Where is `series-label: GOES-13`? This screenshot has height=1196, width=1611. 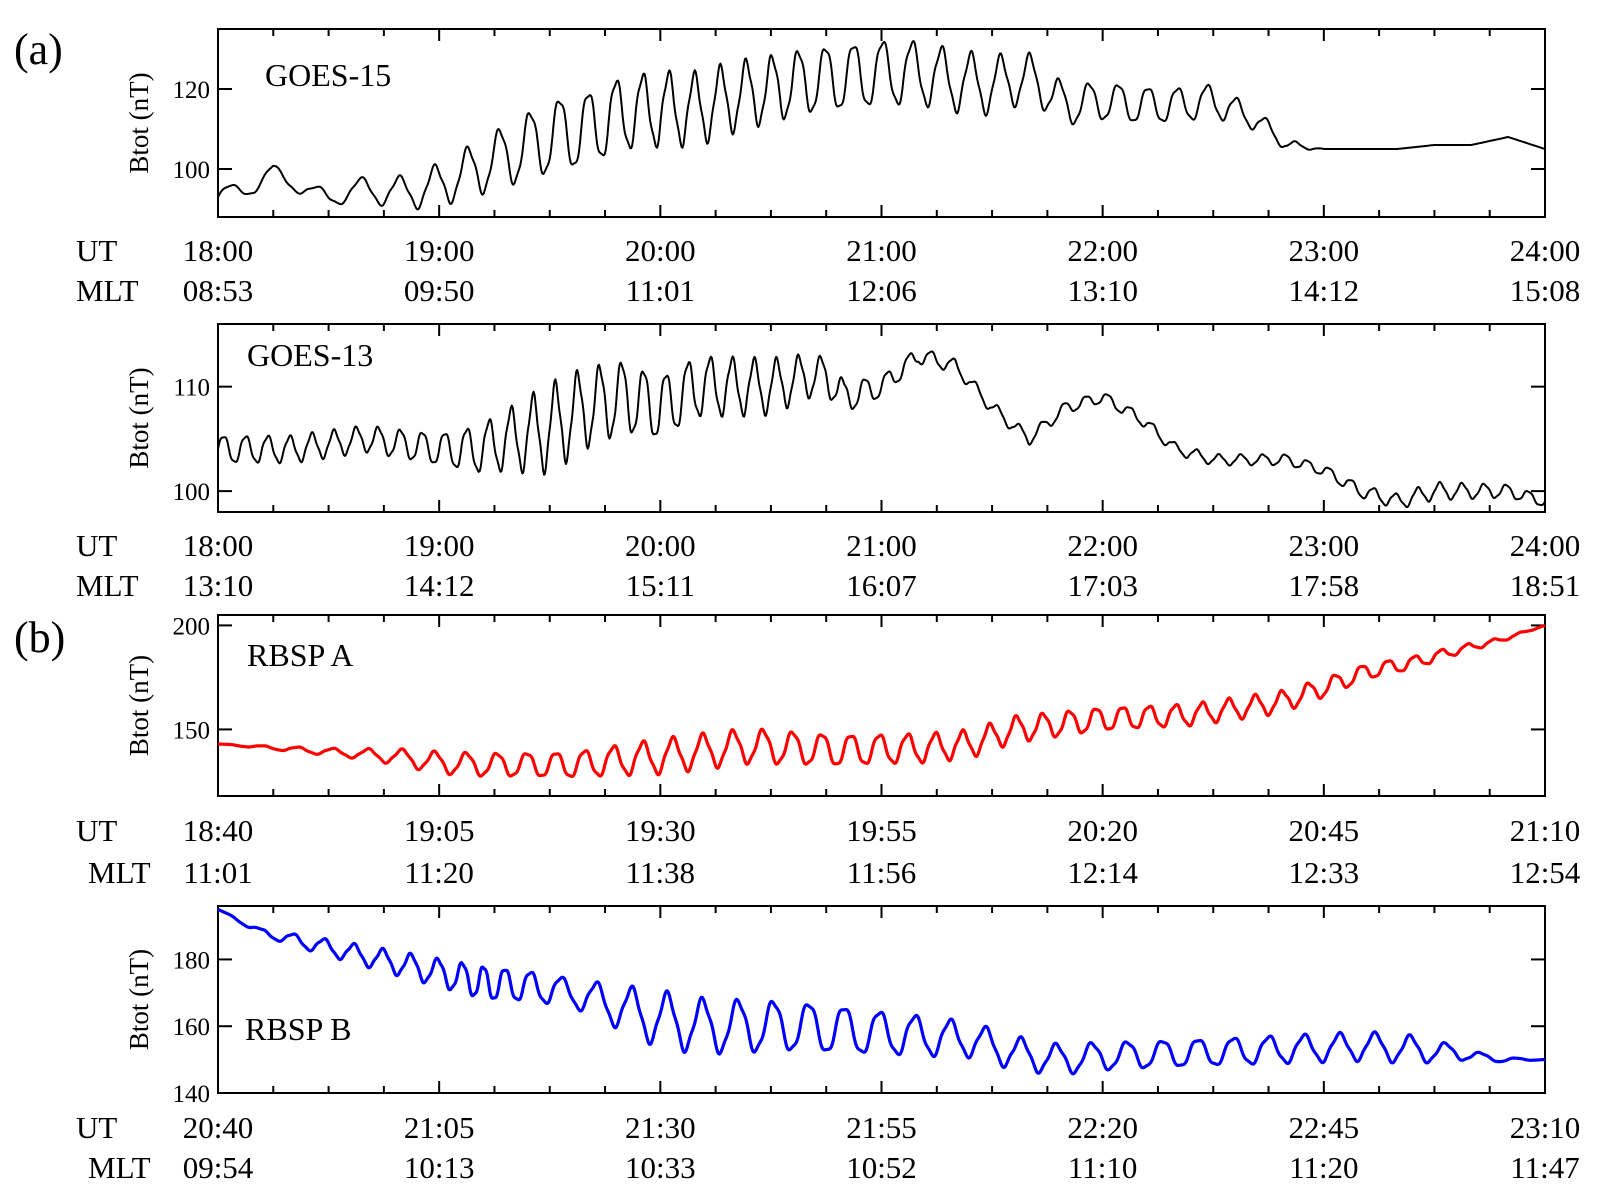
series-label: GOES-13 is located at coordinates (310, 355).